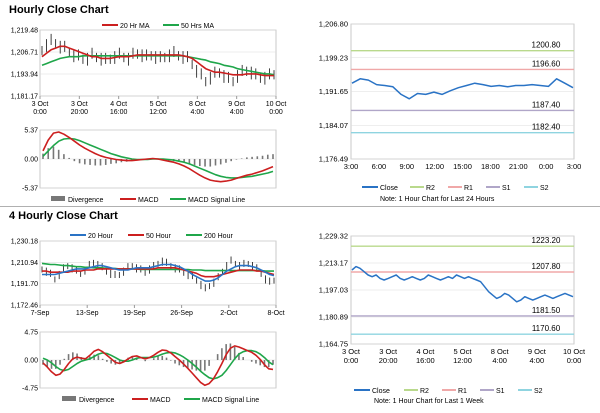 The image size is (600, 413). Describe the element at coordinates (181, 313) in the screenshot. I see `x-tick-label: 26-Sep` at that location.